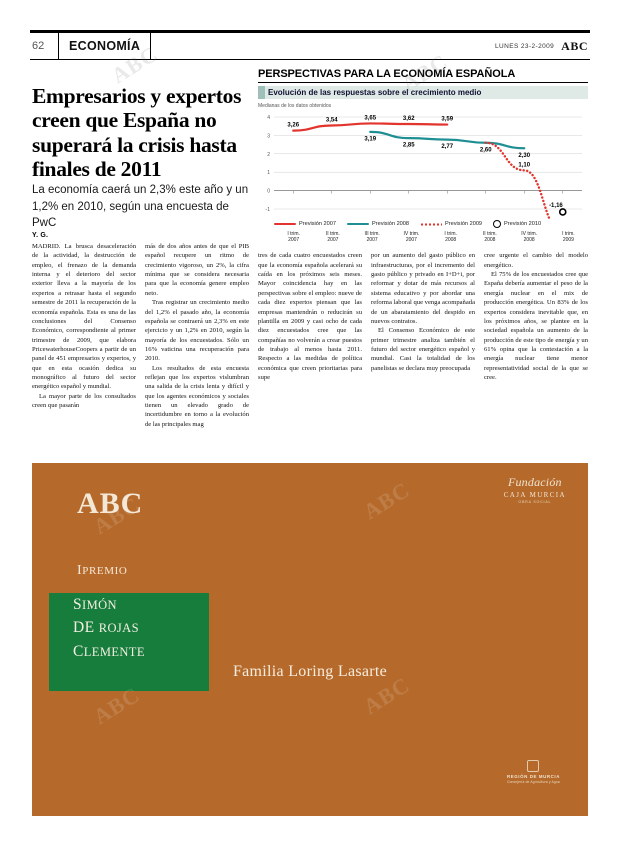  What do you see at coordinates (105, 46) in the screenshot?
I see `section-title: ECONOMÍA` at bounding box center [105, 46].